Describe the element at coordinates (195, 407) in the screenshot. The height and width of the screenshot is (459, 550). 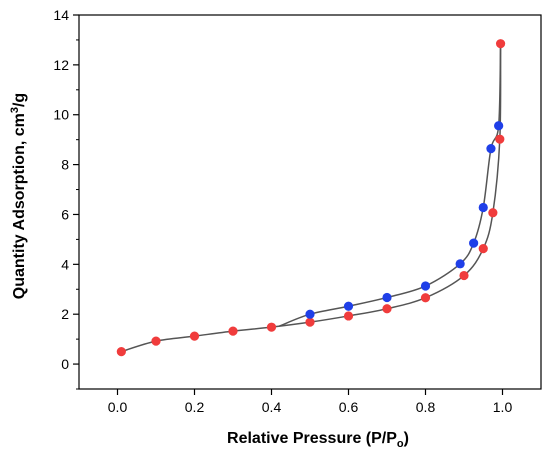
I see `x-tick-label: 0.2` at that location.